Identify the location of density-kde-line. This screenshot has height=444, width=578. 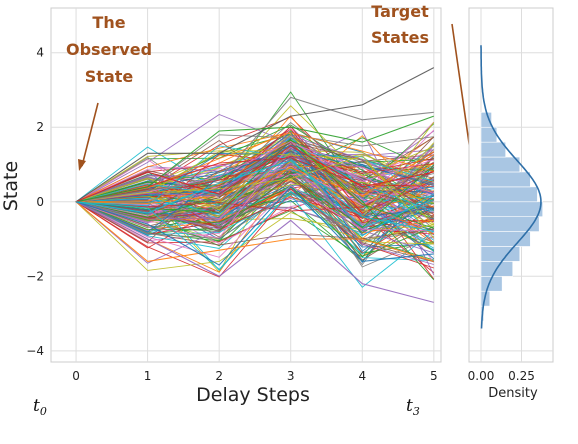
(511, 187).